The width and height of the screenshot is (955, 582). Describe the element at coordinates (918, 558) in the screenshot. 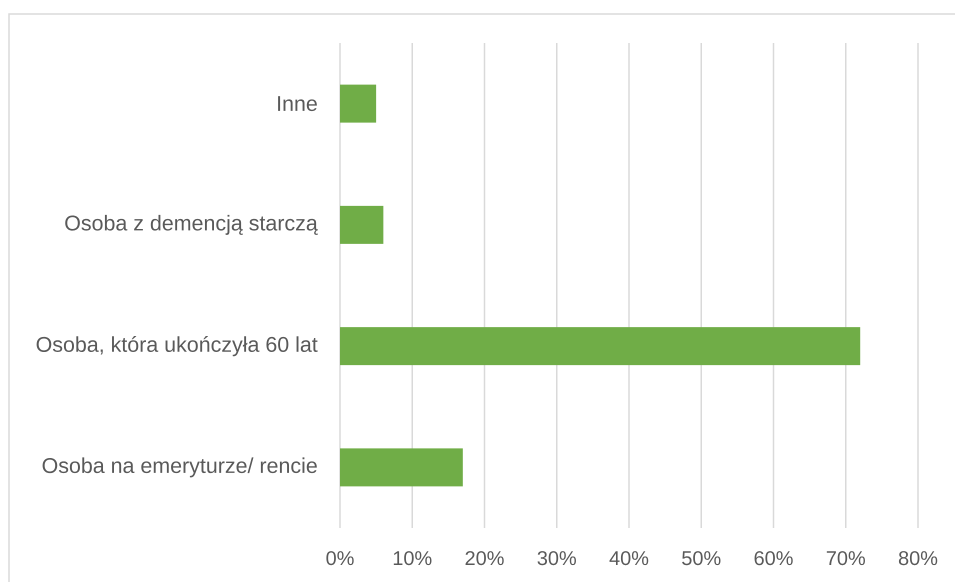

I see `x-tick-label: 80%` at that location.